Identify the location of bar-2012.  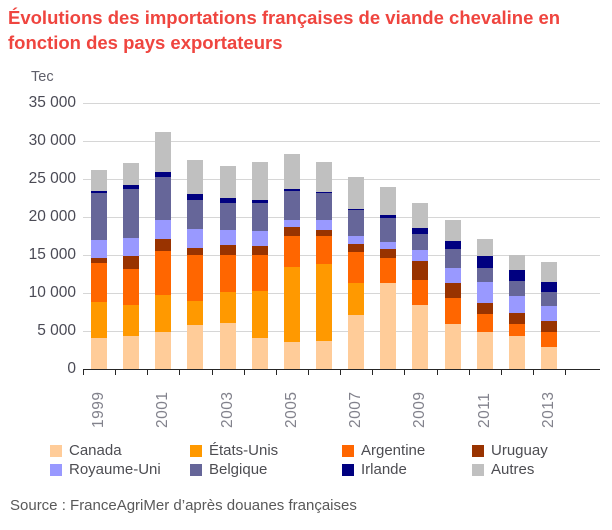
(516, 311).